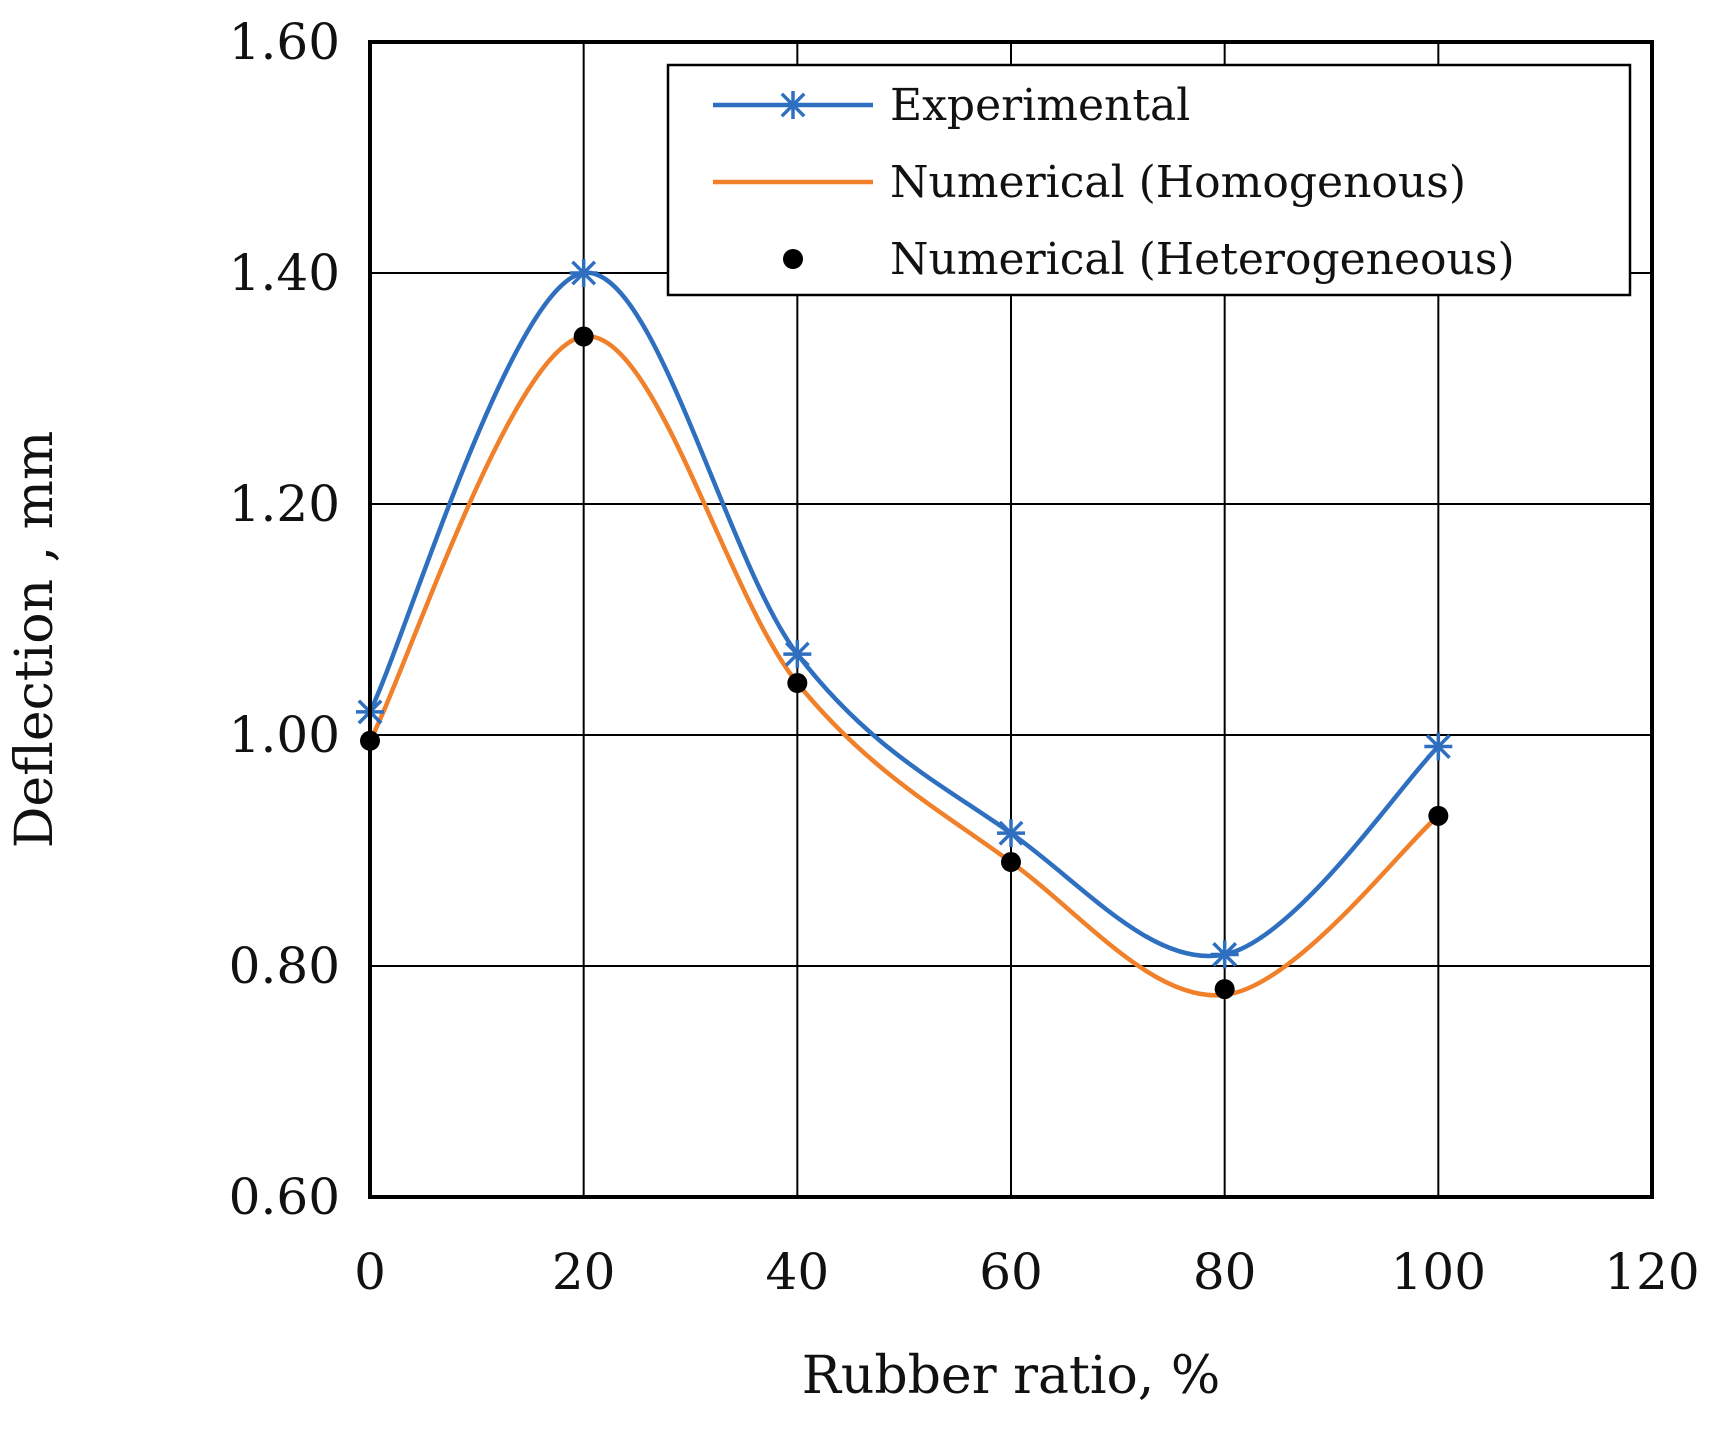 The width and height of the screenshot is (1713, 1440). What do you see at coordinates (284, 735) in the screenshot?
I see `y-tick-label: 1.00` at bounding box center [284, 735].